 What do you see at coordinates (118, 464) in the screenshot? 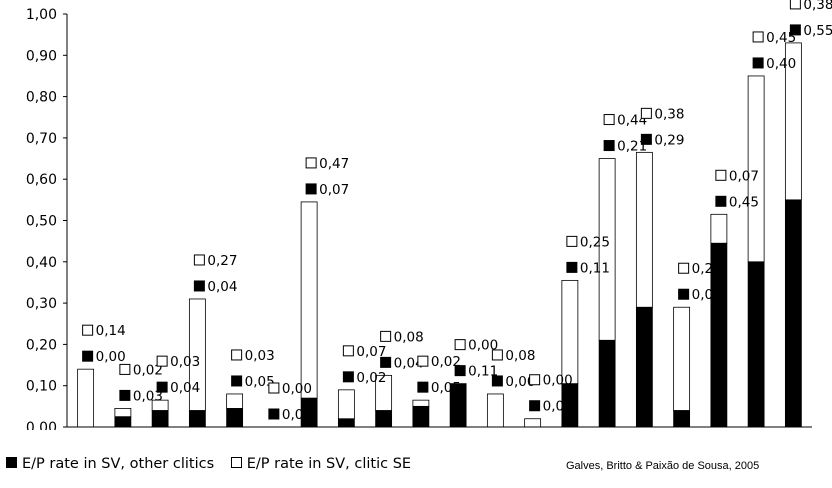
I see `legend-label-other-clitics: E/P rate in SV, other clitics` at bounding box center [118, 464].